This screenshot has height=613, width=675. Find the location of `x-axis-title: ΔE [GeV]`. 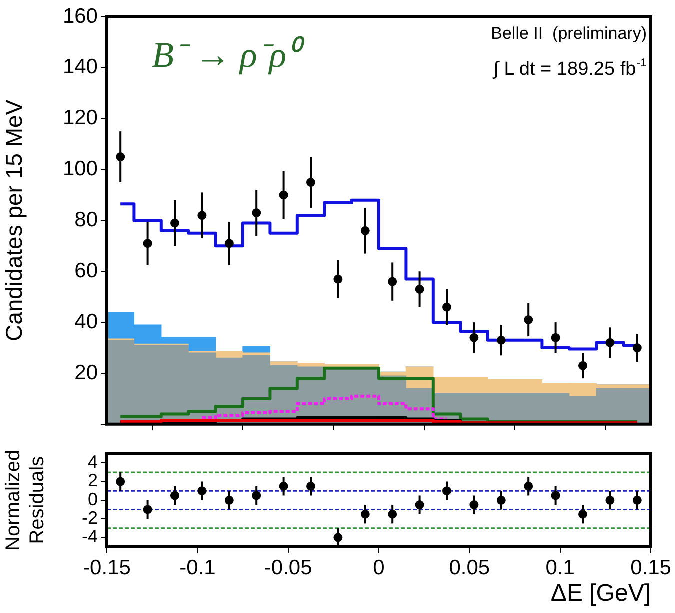

x-axis-title: ΔE [GeV] is located at coordinates (600, 594).